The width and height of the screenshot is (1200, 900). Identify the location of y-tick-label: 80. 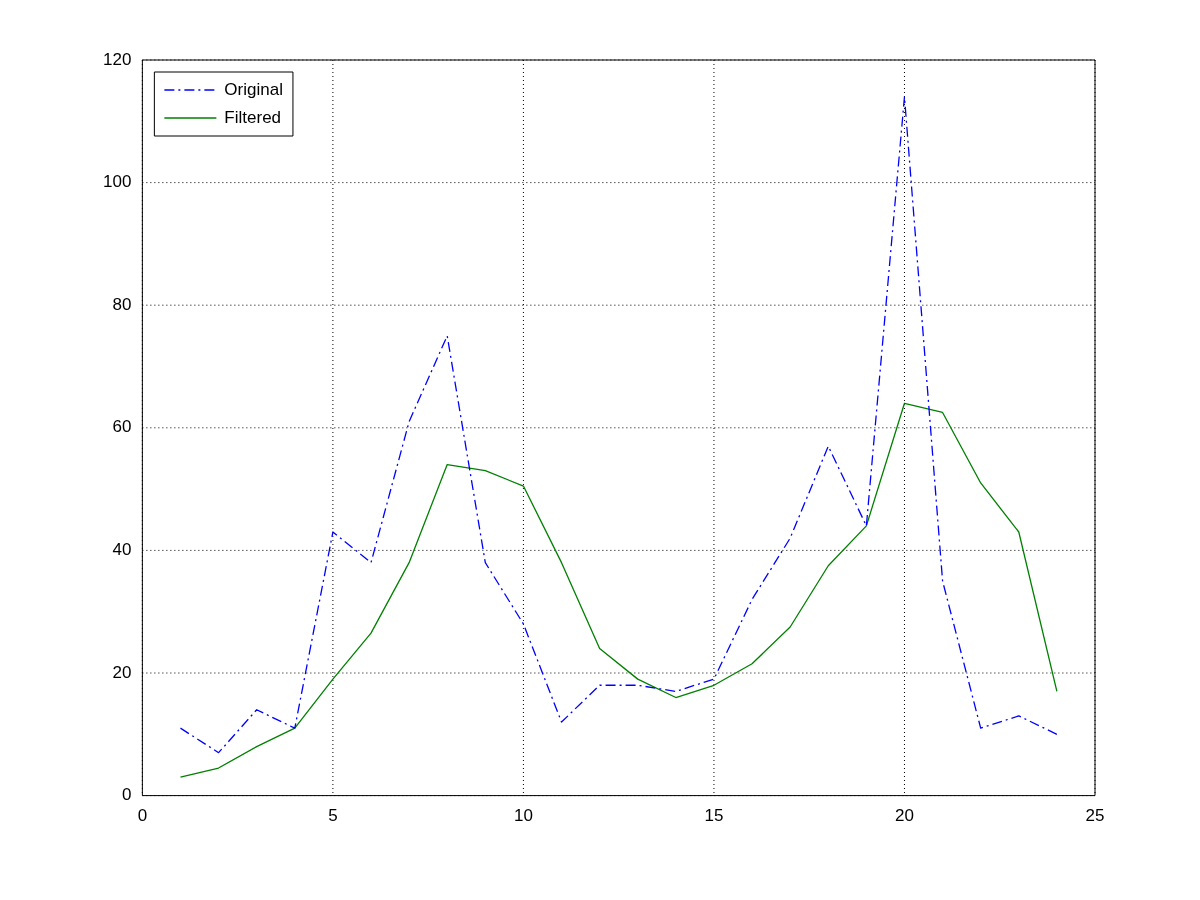
(122, 304).